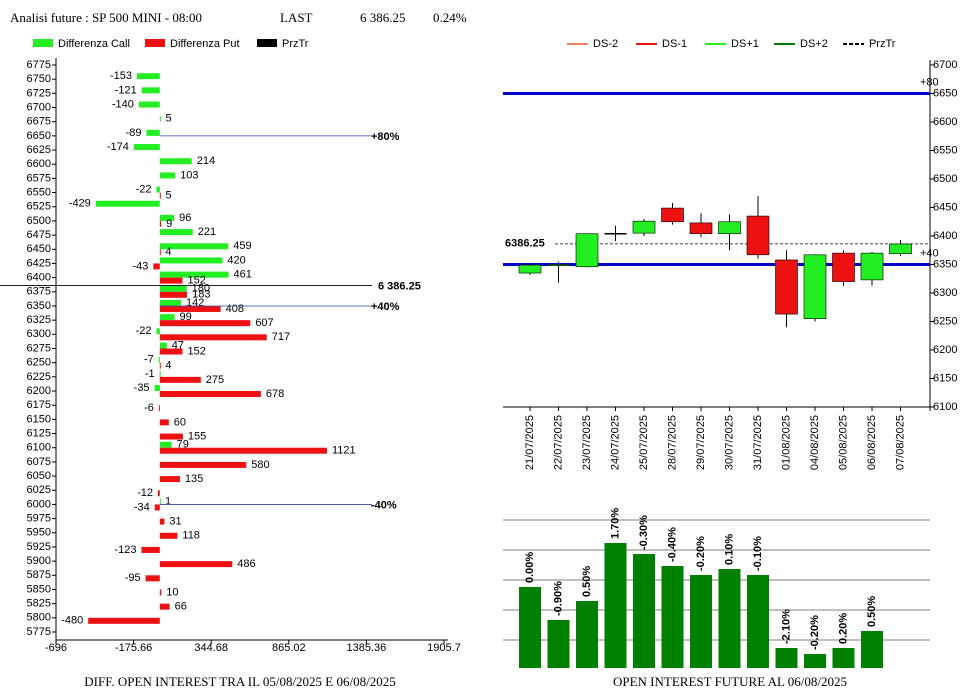  What do you see at coordinates (296, 17) in the screenshot?
I see `last-label: LAST` at bounding box center [296, 17].